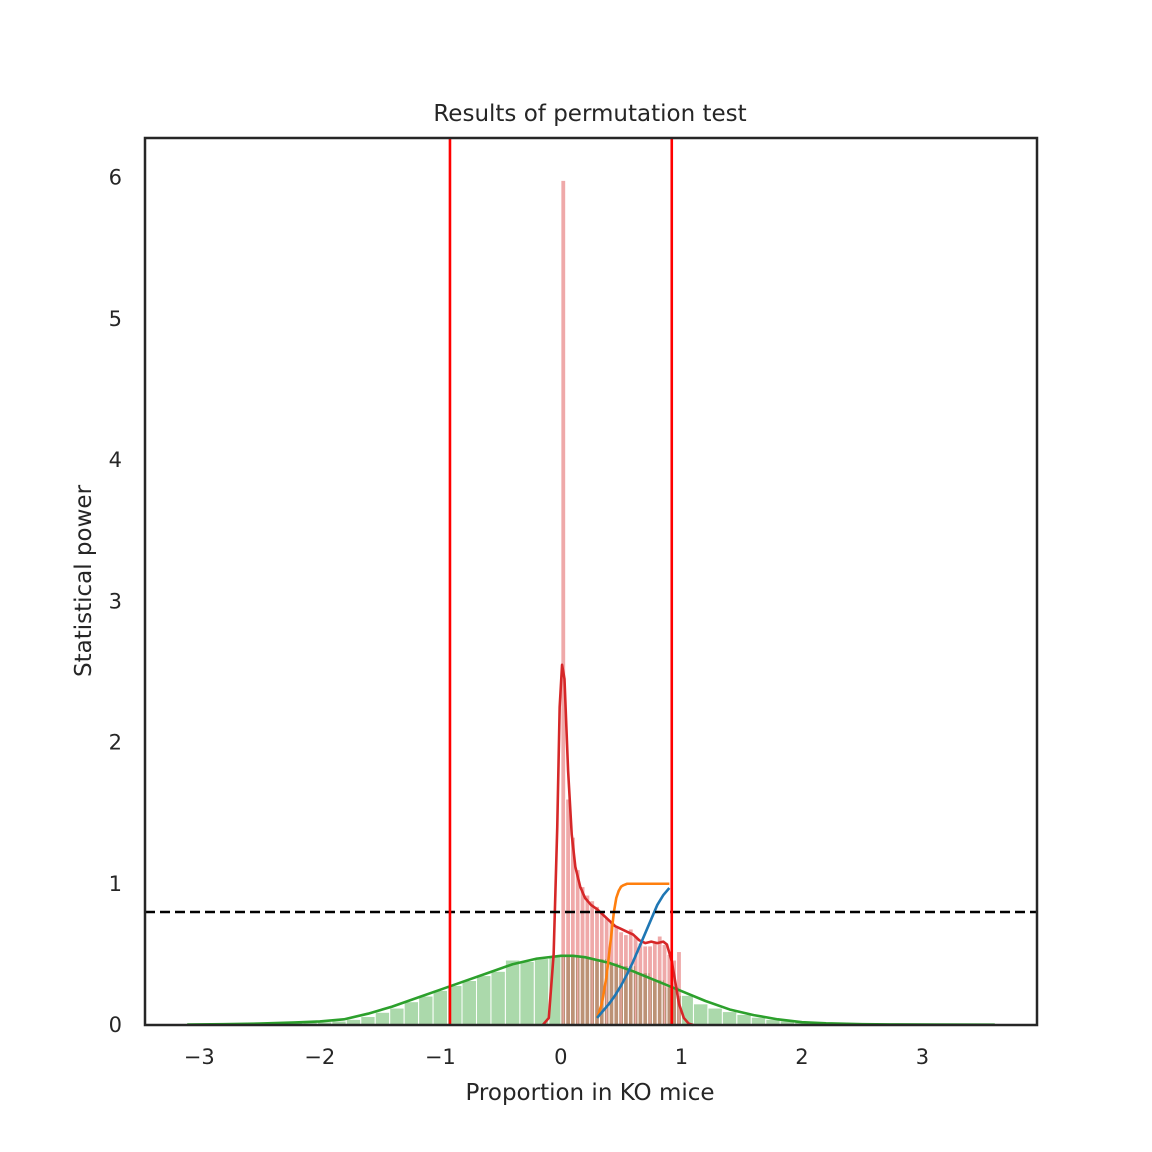 This screenshot has height=1152, width=1152. I want to click on y-tick-label: 1, so click(115, 884).